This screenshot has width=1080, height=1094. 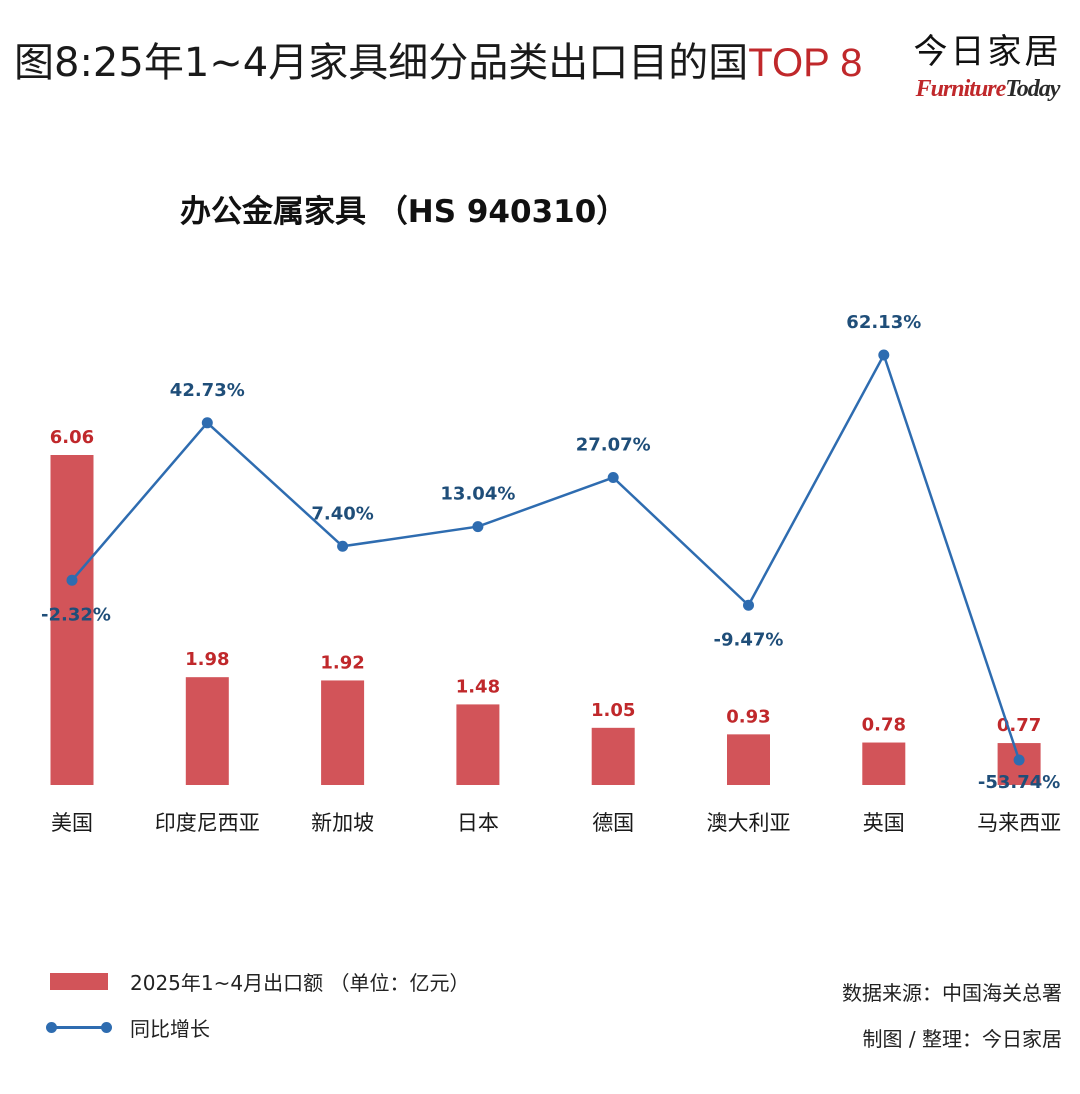 I want to click on category-label-2: 新加坡, so click(x=342, y=823).